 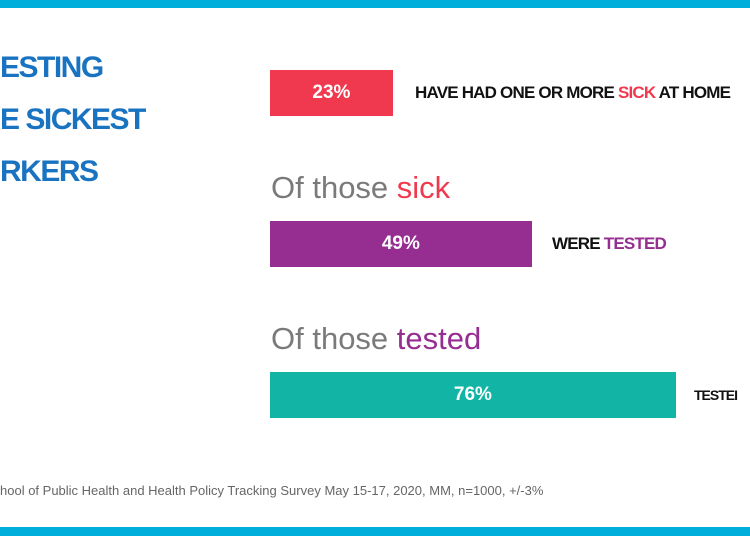 What do you see at coordinates (375, 531) in the screenshot?
I see `bottom-band` at bounding box center [375, 531].